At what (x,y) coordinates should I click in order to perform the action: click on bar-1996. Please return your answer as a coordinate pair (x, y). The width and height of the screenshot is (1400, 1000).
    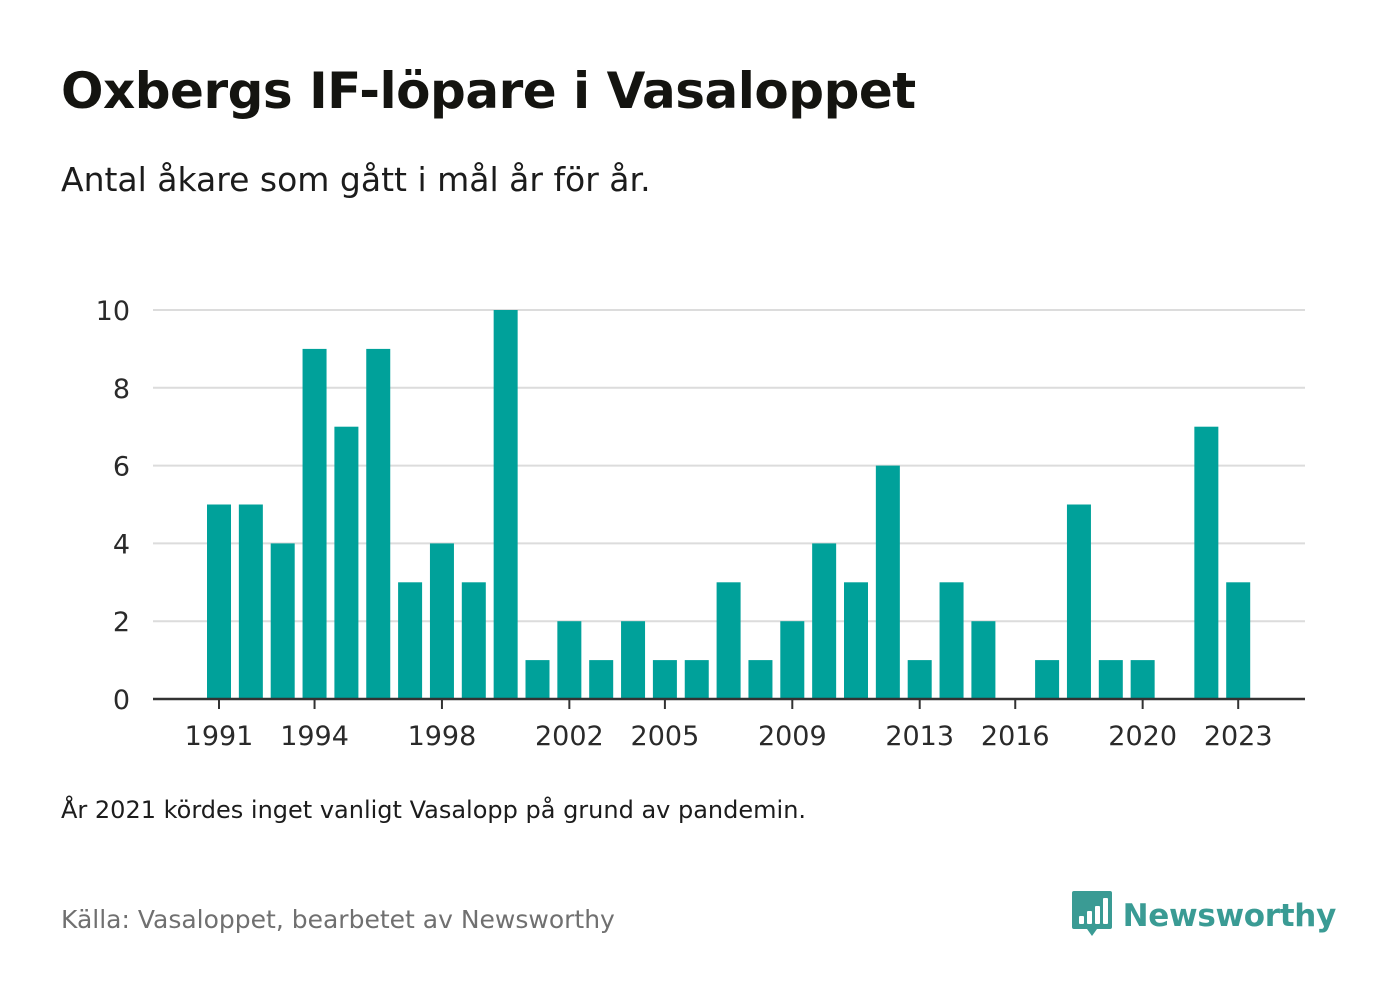
    Looking at the image, I should click on (378, 523).